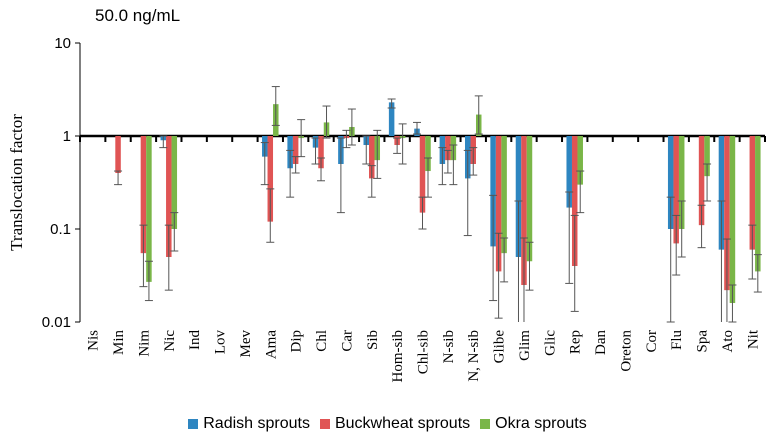 The image size is (775, 443). Describe the element at coordinates (144, 343) in the screenshot. I see `x-tick-label: Nim` at that location.